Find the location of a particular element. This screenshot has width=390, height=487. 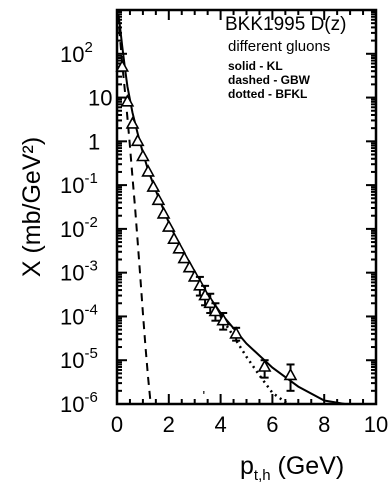

x-tick-label: 10 is located at coordinates (376, 424).